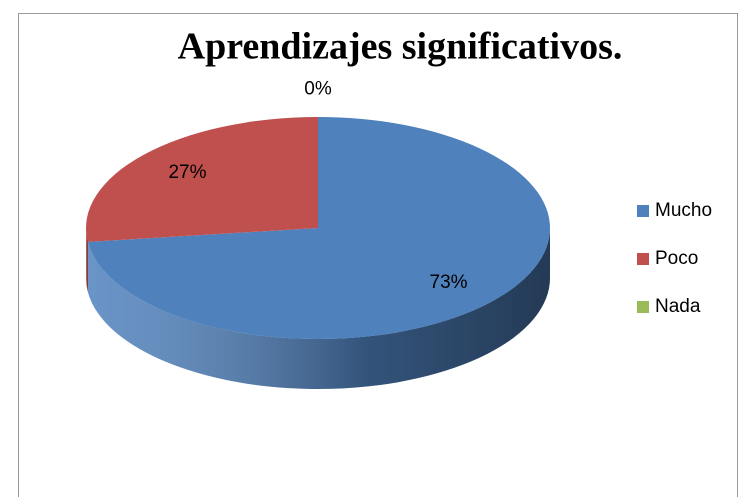  Describe the element at coordinates (400, 47) in the screenshot. I see `chart-title: Aprendizajes significativos.` at that location.